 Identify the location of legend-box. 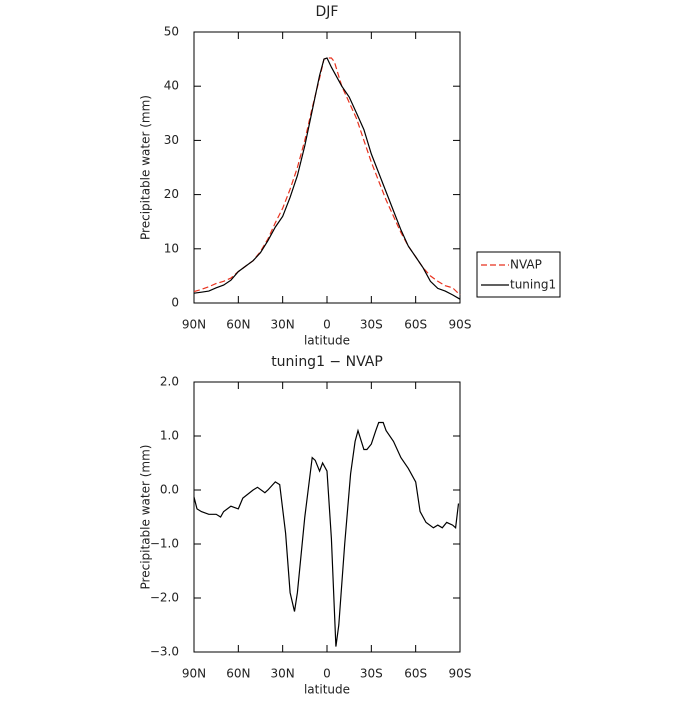
(518, 274).